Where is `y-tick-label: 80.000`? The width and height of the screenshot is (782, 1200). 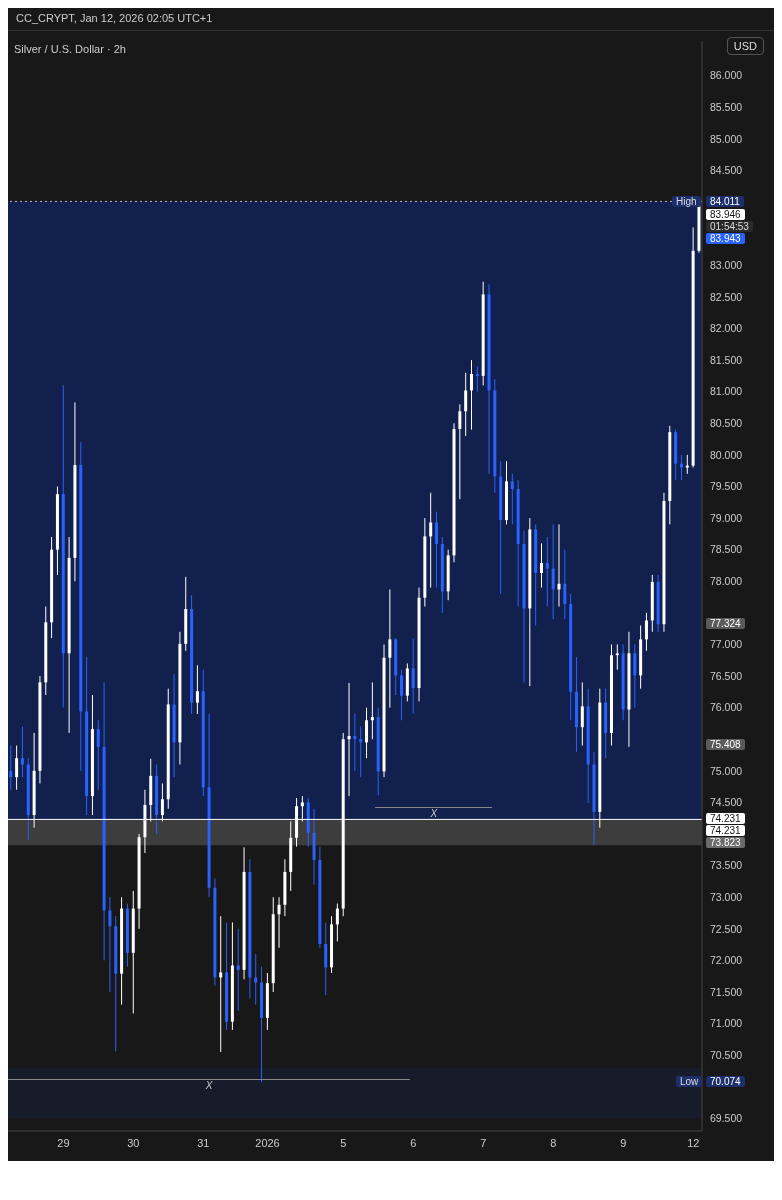
y-tick-label: 80.000 is located at coordinates (726, 454).